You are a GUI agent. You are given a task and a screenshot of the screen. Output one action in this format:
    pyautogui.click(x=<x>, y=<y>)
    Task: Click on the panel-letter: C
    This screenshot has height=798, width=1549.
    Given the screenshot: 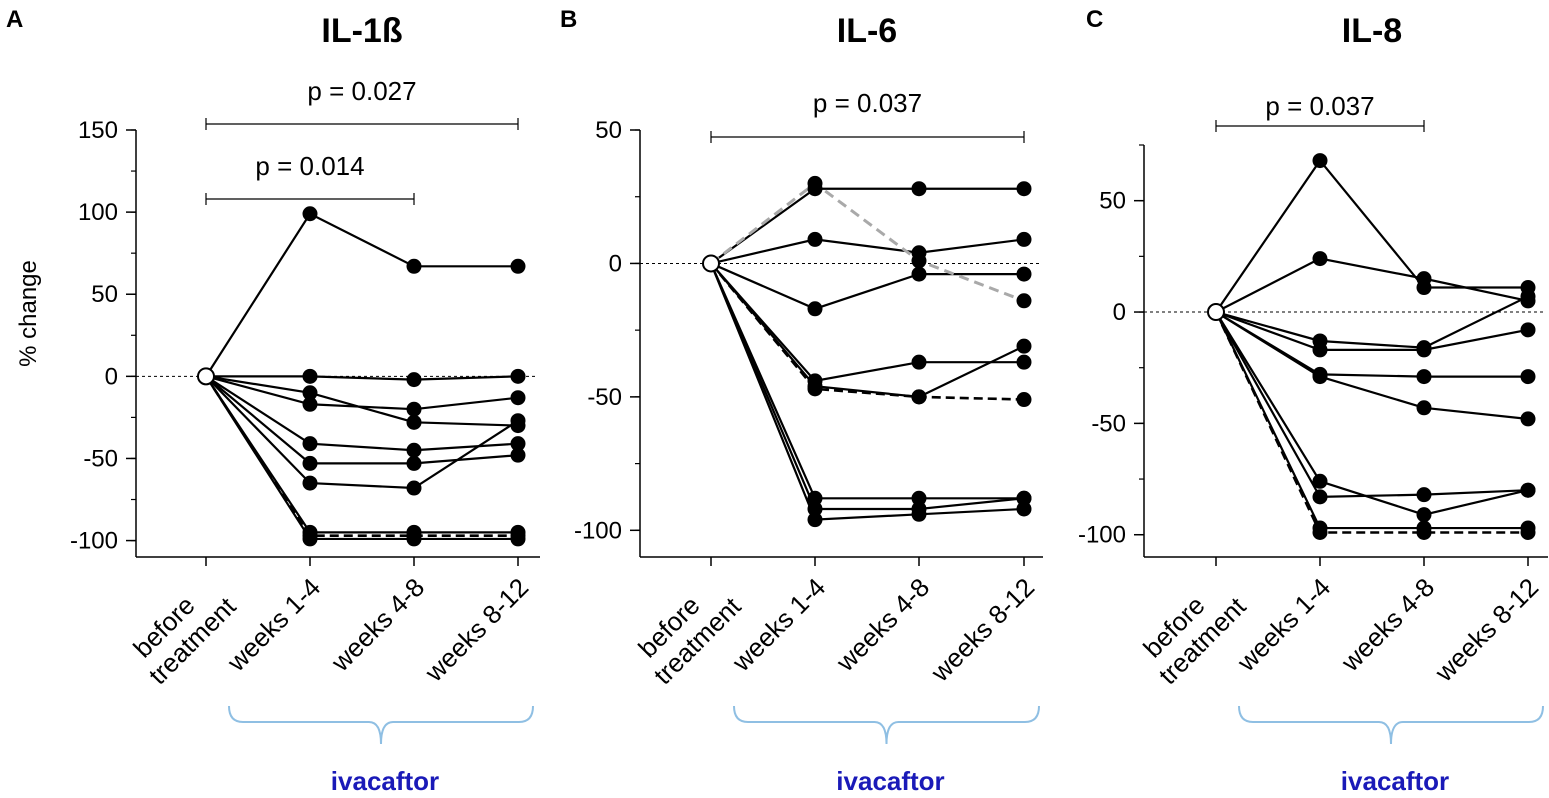 What is the action you would take?
    pyautogui.click(x=1094, y=19)
    